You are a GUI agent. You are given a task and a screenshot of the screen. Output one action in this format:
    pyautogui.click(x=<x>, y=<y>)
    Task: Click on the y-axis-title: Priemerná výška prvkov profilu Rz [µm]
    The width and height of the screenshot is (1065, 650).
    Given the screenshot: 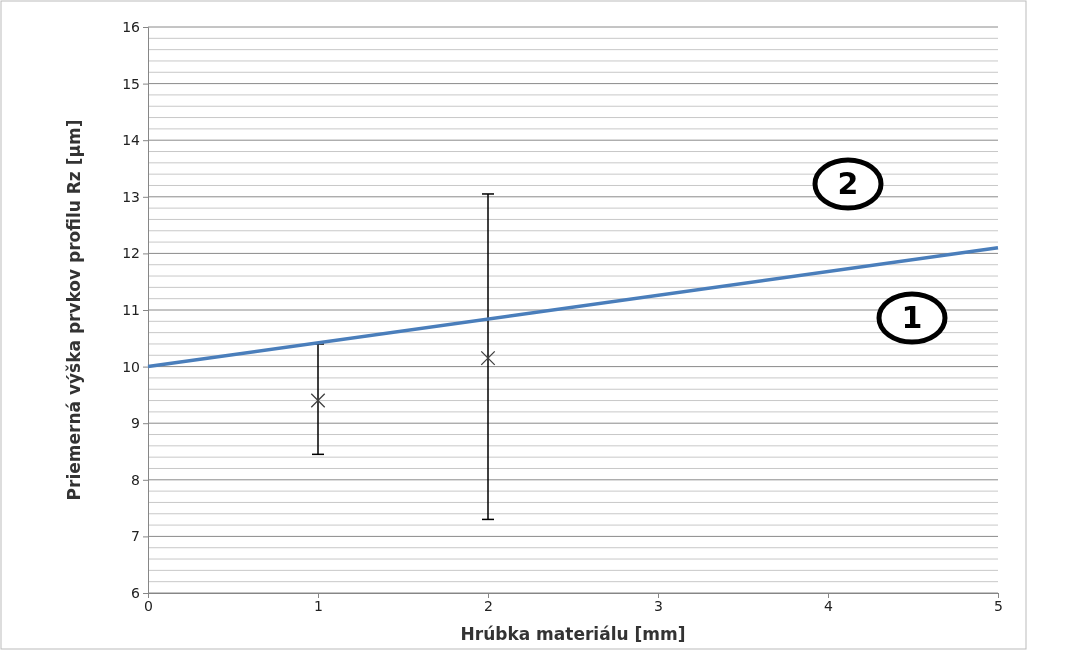 What is the action you would take?
    pyautogui.click(x=74, y=310)
    